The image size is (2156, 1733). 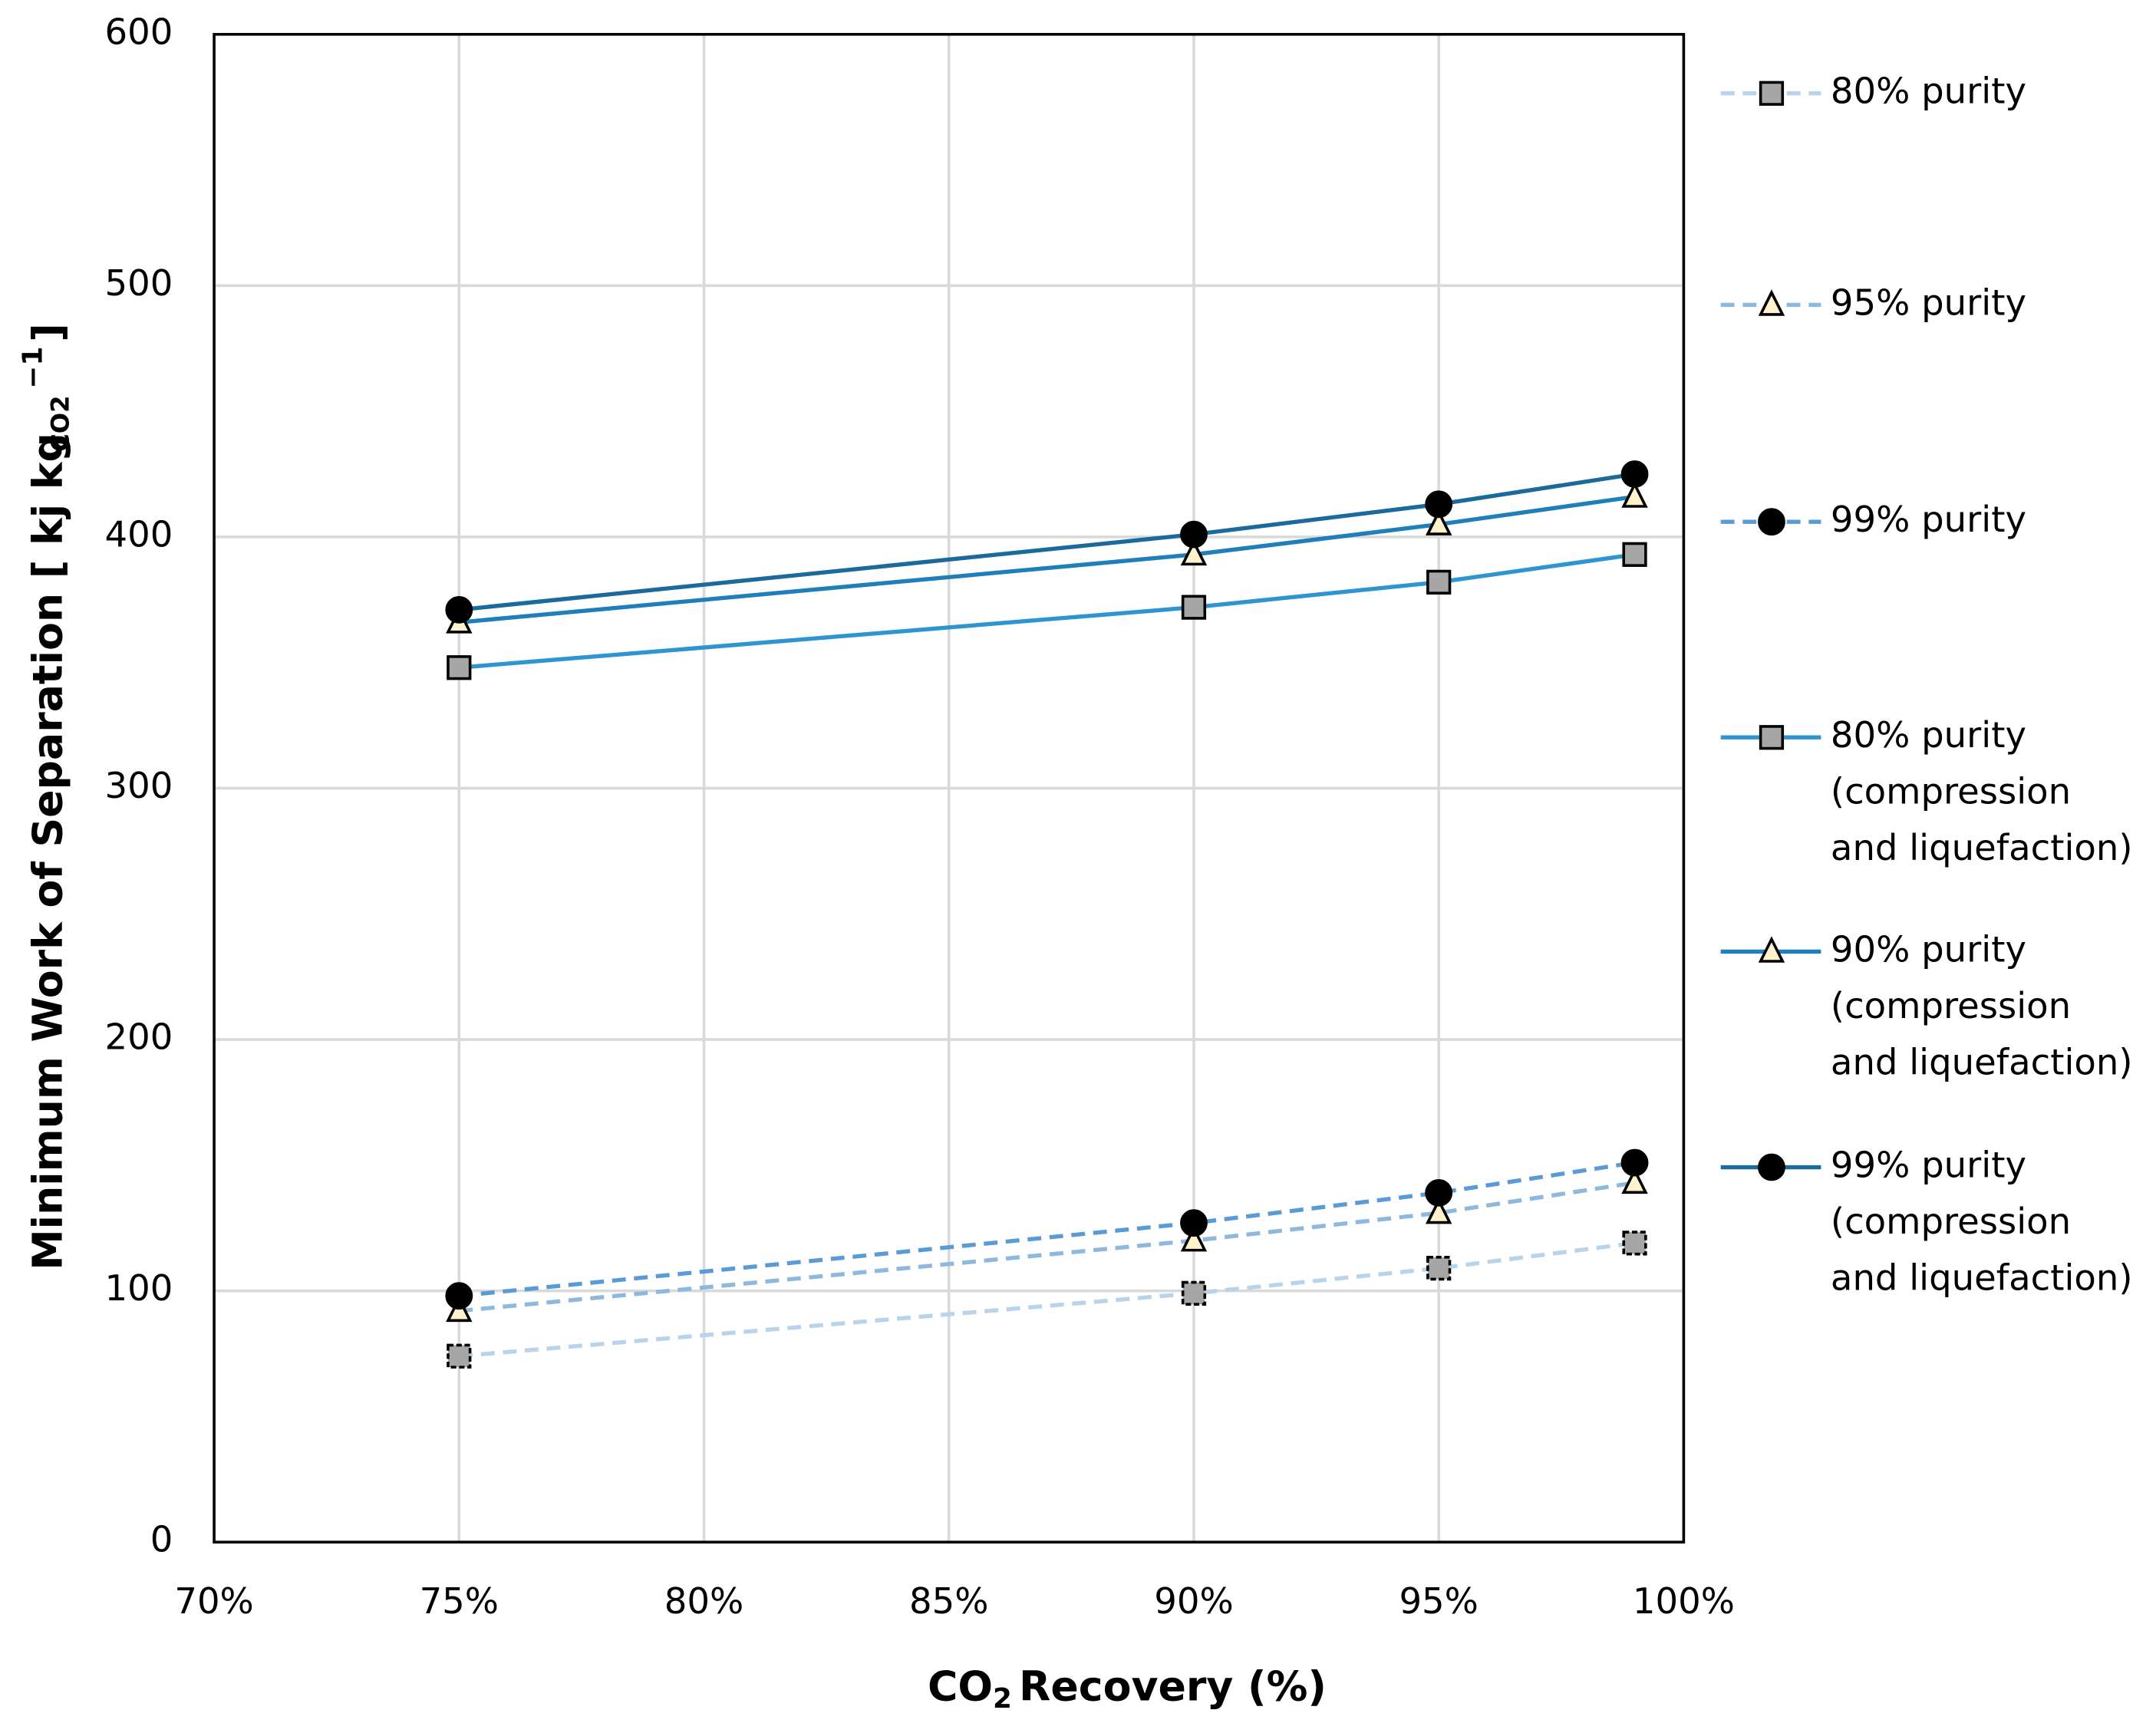 I want to click on legend-label-line: 95% purity, so click(x=1928, y=302).